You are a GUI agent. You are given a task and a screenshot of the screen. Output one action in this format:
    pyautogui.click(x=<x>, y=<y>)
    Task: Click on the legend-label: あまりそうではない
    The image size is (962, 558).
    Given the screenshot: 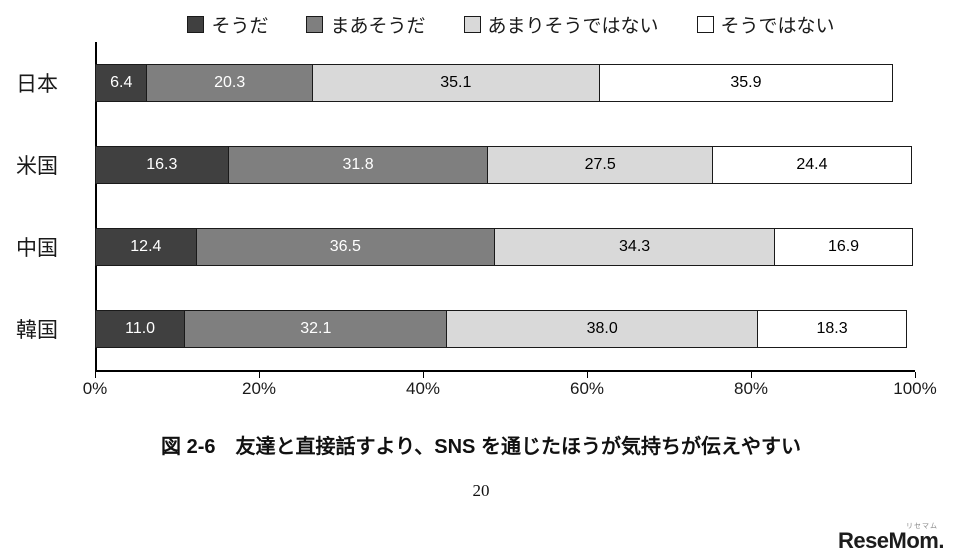 What is the action you would take?
    pyautogui.click(x=573, y=26)
    